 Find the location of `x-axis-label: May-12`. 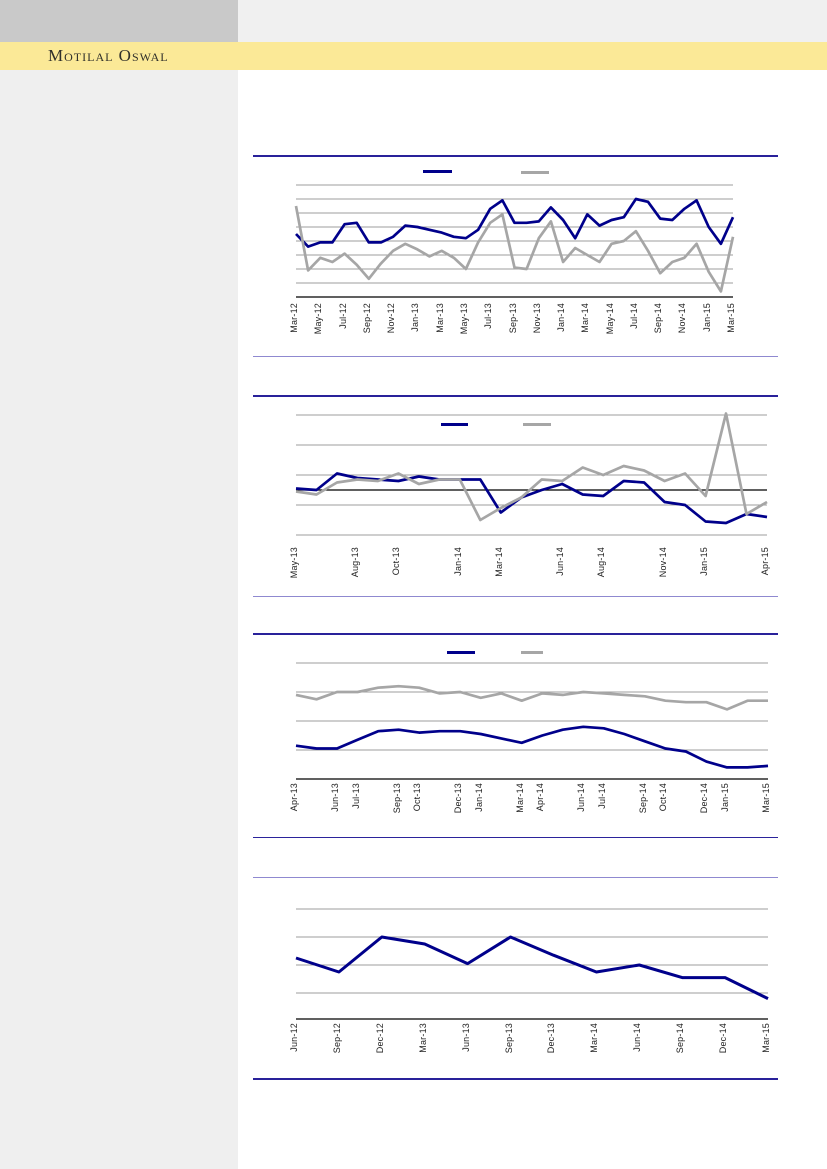

x-axis-label: May-12 is located at coordinates (318, 319).